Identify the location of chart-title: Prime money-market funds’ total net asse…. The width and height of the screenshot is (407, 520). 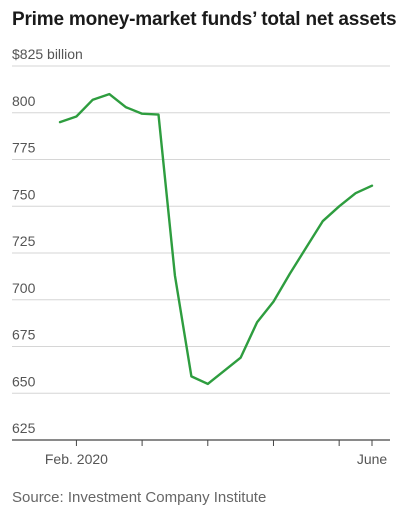
(204, 19).